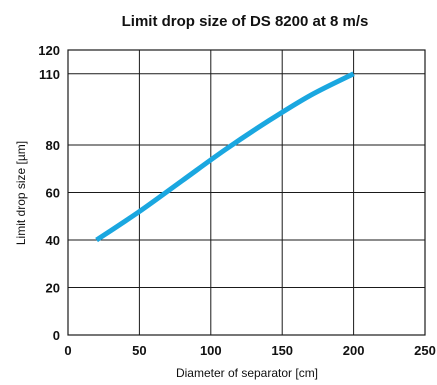 Image resolution: width=437 pixels, height=385 pixels. What do you see at coordinates (49, 50) in the screenshot?
I see `y-tick-label: 120` at bounding box center [49, 50].